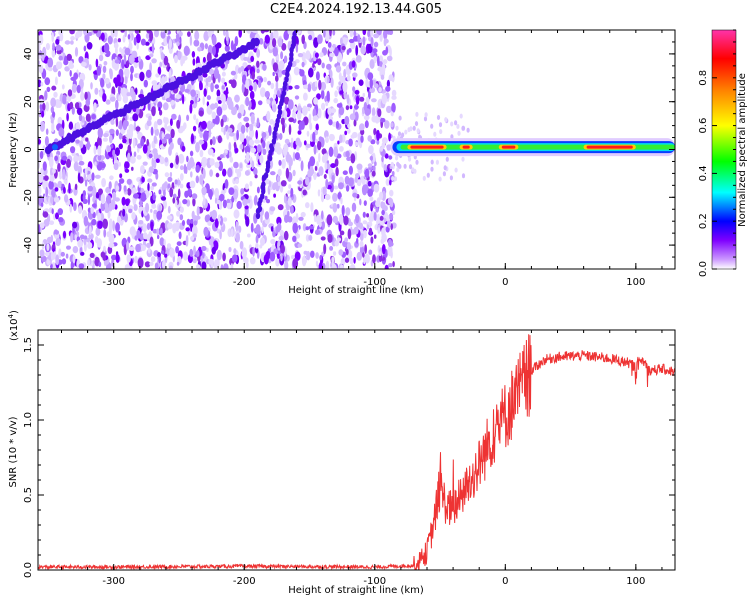 The image size is (750, 600). I want to click on y-tick-label: 20, so click(28, 101).